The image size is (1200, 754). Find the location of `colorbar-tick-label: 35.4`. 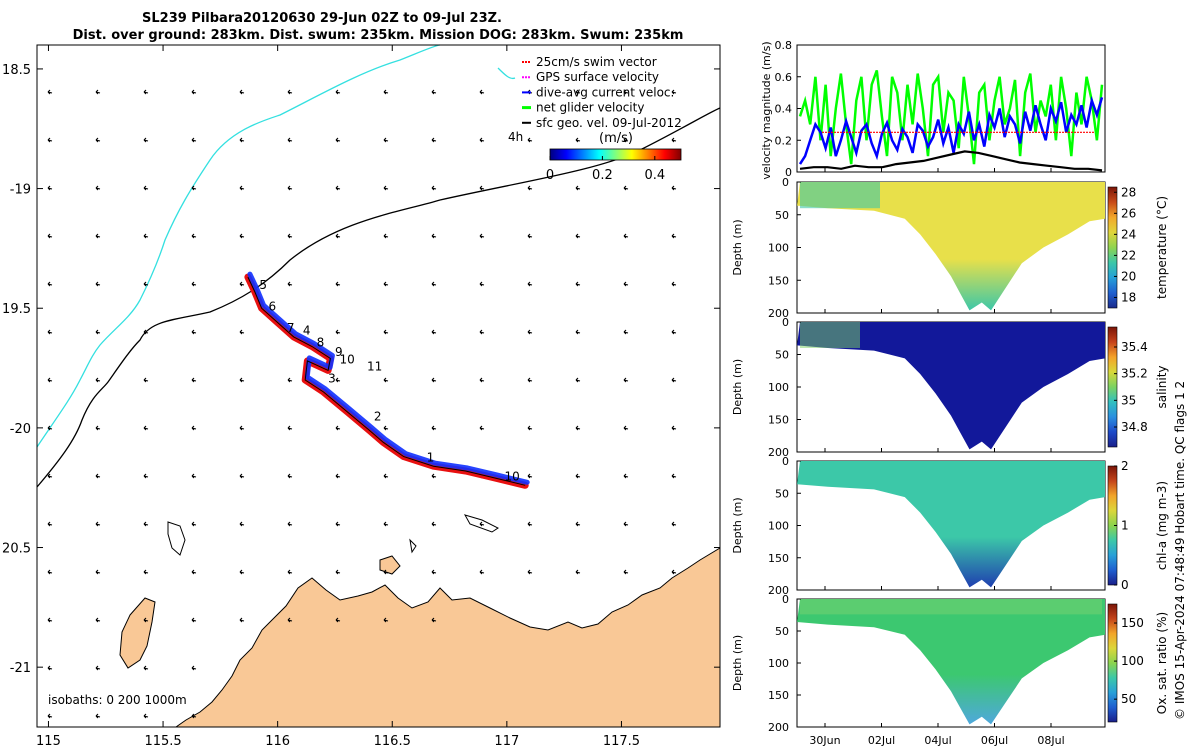

colorbar-tick-label: 35.4 is located at coordinates (1134, 347).